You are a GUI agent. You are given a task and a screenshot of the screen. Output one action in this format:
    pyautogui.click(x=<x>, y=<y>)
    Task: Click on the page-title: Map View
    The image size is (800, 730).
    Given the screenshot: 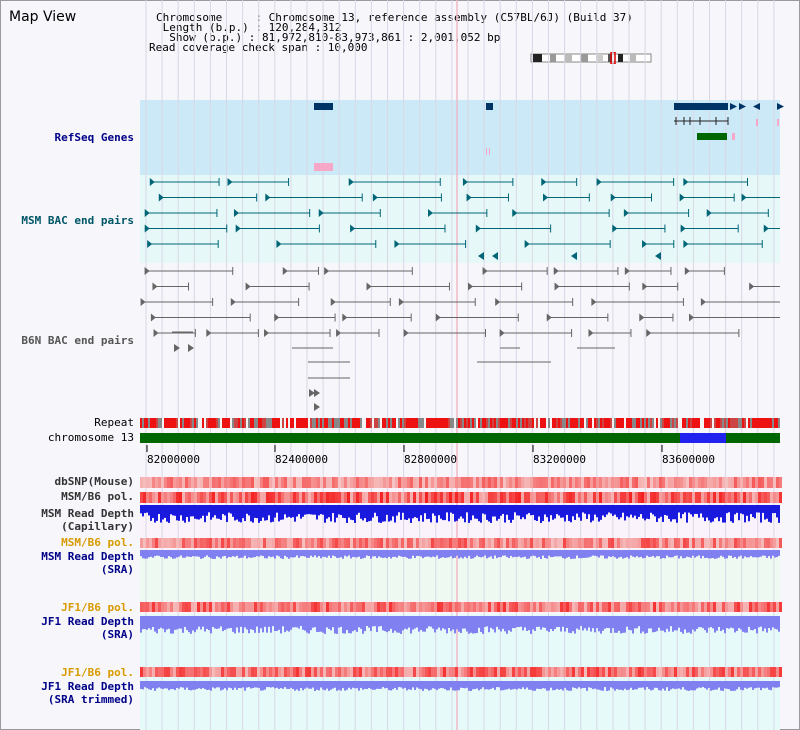 What is the action you would take?
    pyautogui.click(x=43, y=17)
    